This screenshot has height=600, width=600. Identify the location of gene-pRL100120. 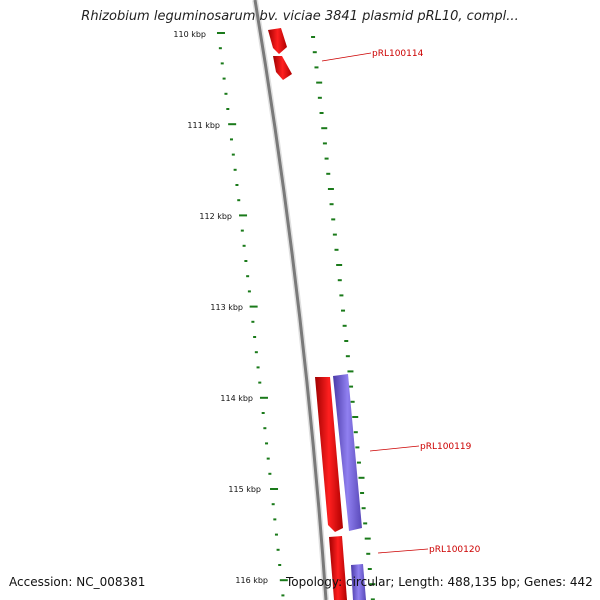
(347, 568).